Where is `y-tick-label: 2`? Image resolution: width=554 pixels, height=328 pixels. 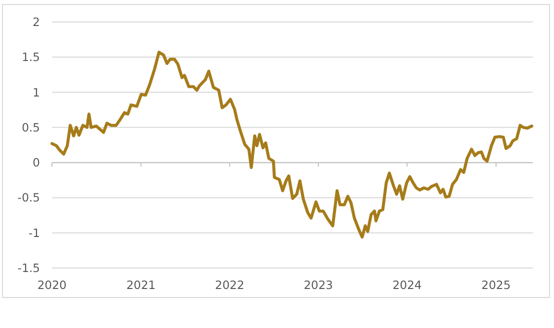
y-tick-label: 2 is located at coordinates (36, 22).